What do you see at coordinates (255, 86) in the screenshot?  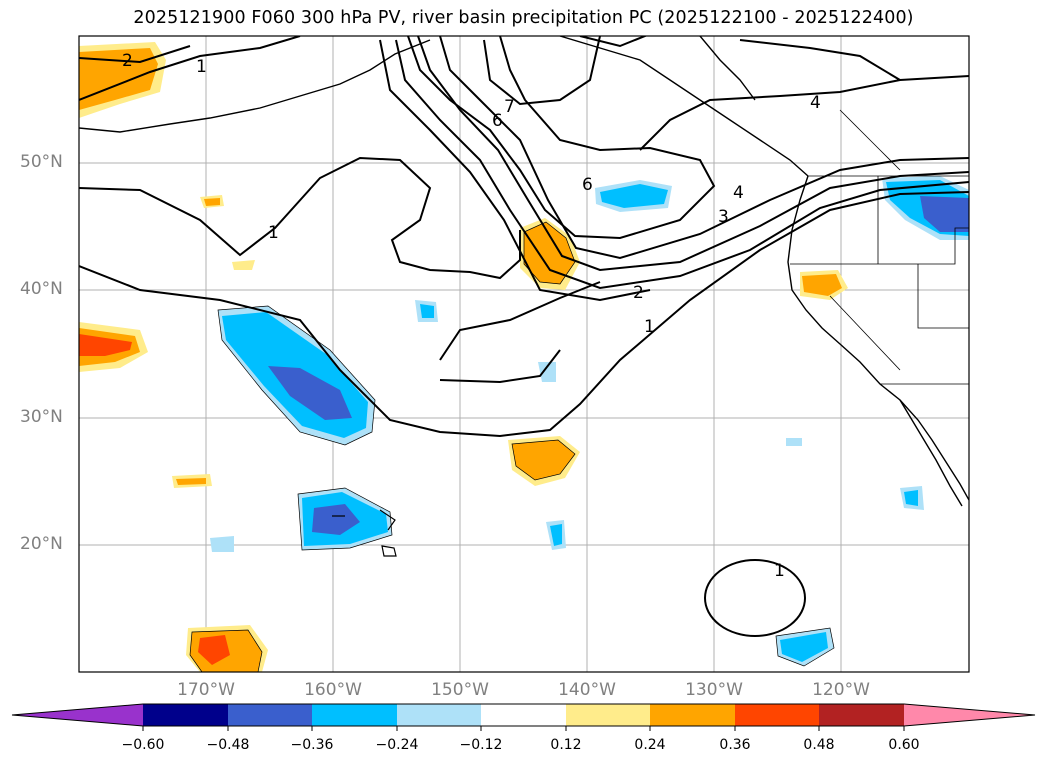 I see `alaska-coast` at bounding box center [255, 86].